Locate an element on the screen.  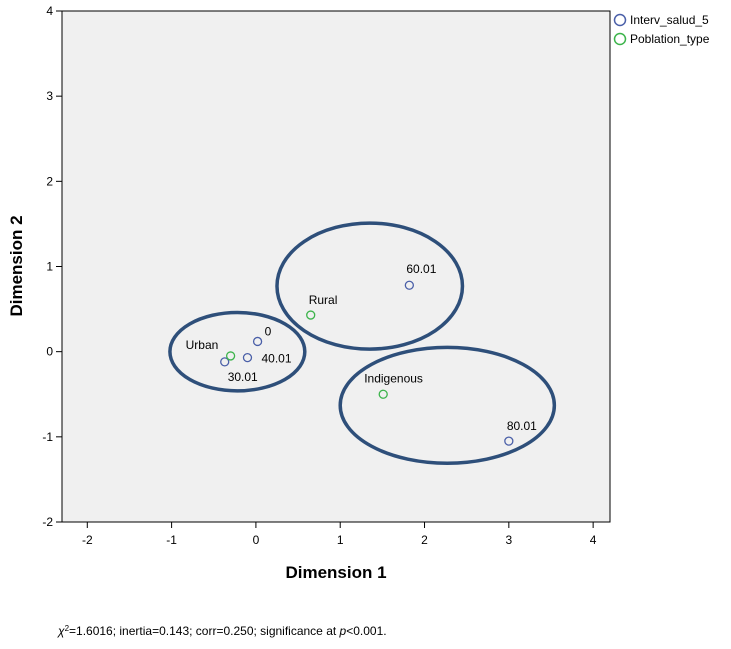
data-points is located at coordinates (367, 363).